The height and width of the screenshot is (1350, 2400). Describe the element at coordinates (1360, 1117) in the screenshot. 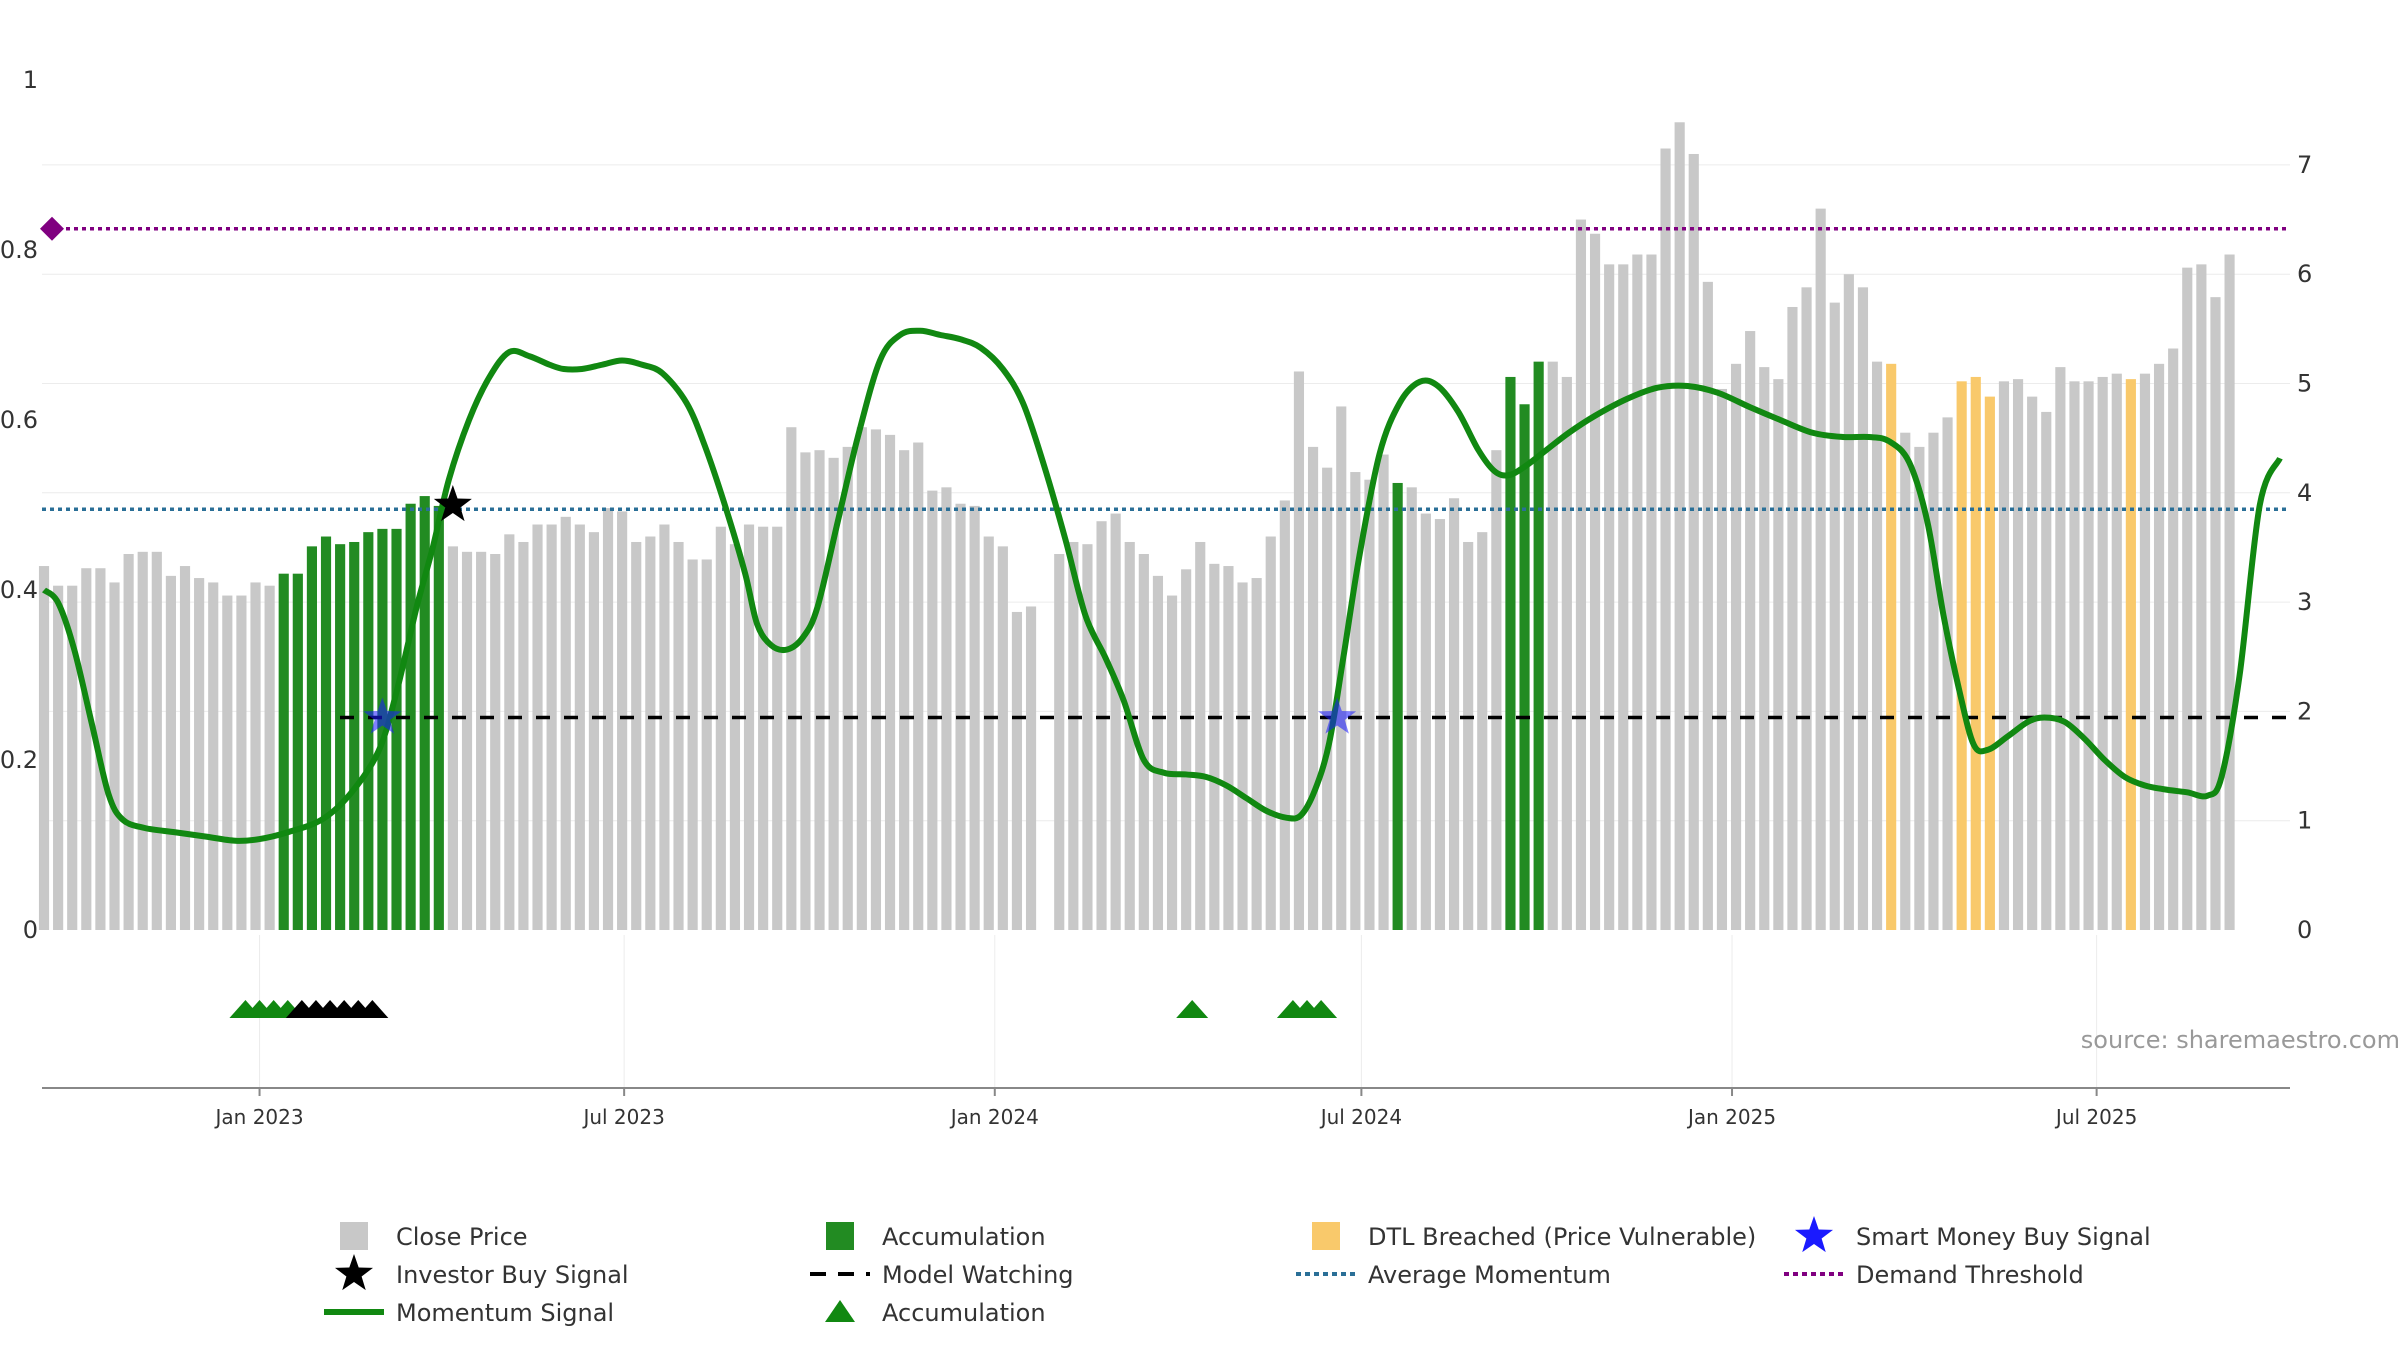

I see `x-tick-label: Jul 2024` at that location.